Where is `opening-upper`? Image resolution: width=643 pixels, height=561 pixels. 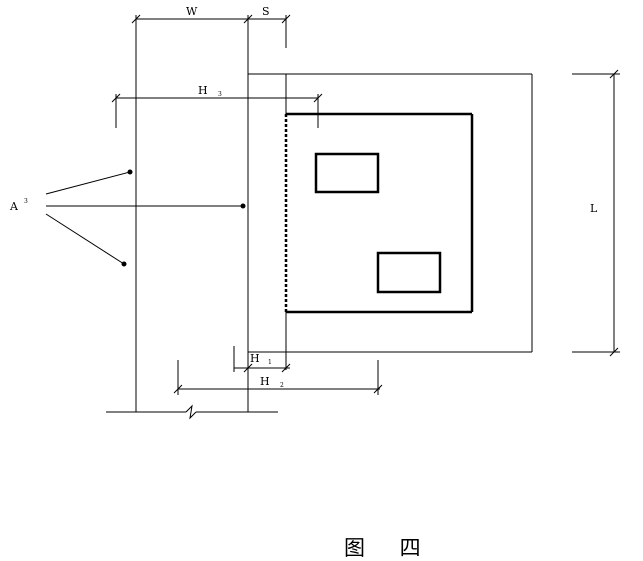
opening-upper is located at coordinates (347, 173).